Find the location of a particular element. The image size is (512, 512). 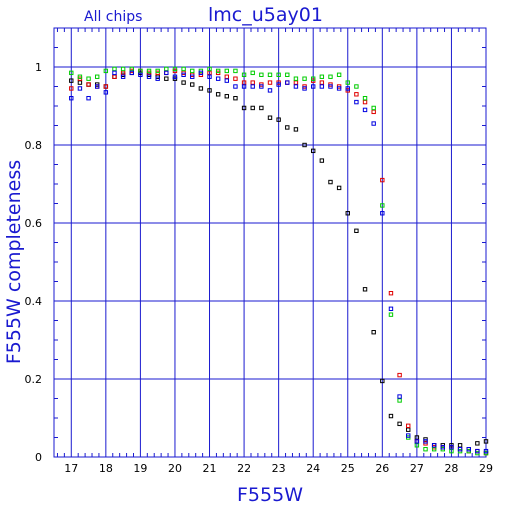

y-tick-label: 0.8 is located at coordinates (34, 145).